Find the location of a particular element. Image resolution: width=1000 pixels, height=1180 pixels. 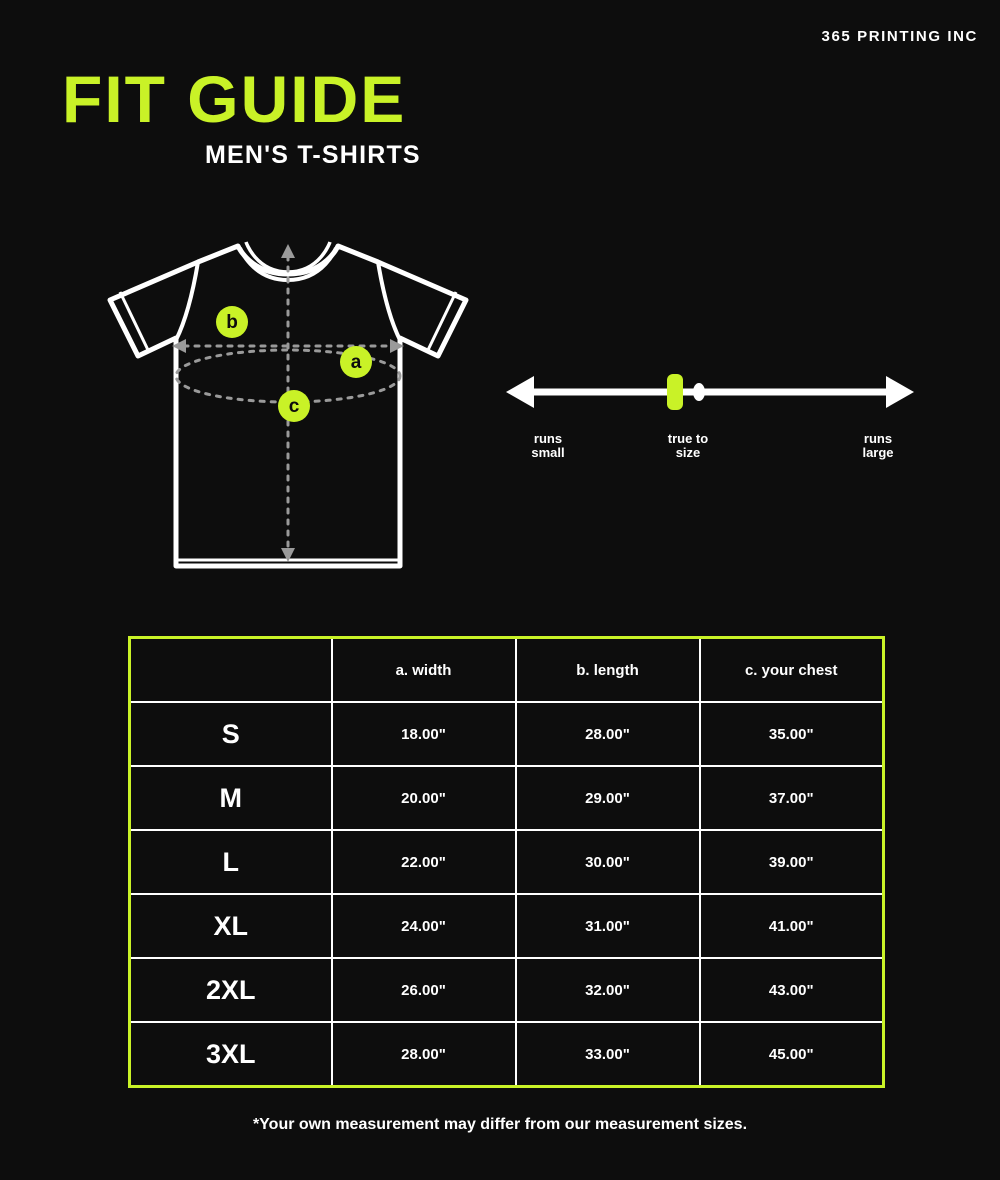

fit-label-runs-large: runs large is located at coordinates (878, 446).